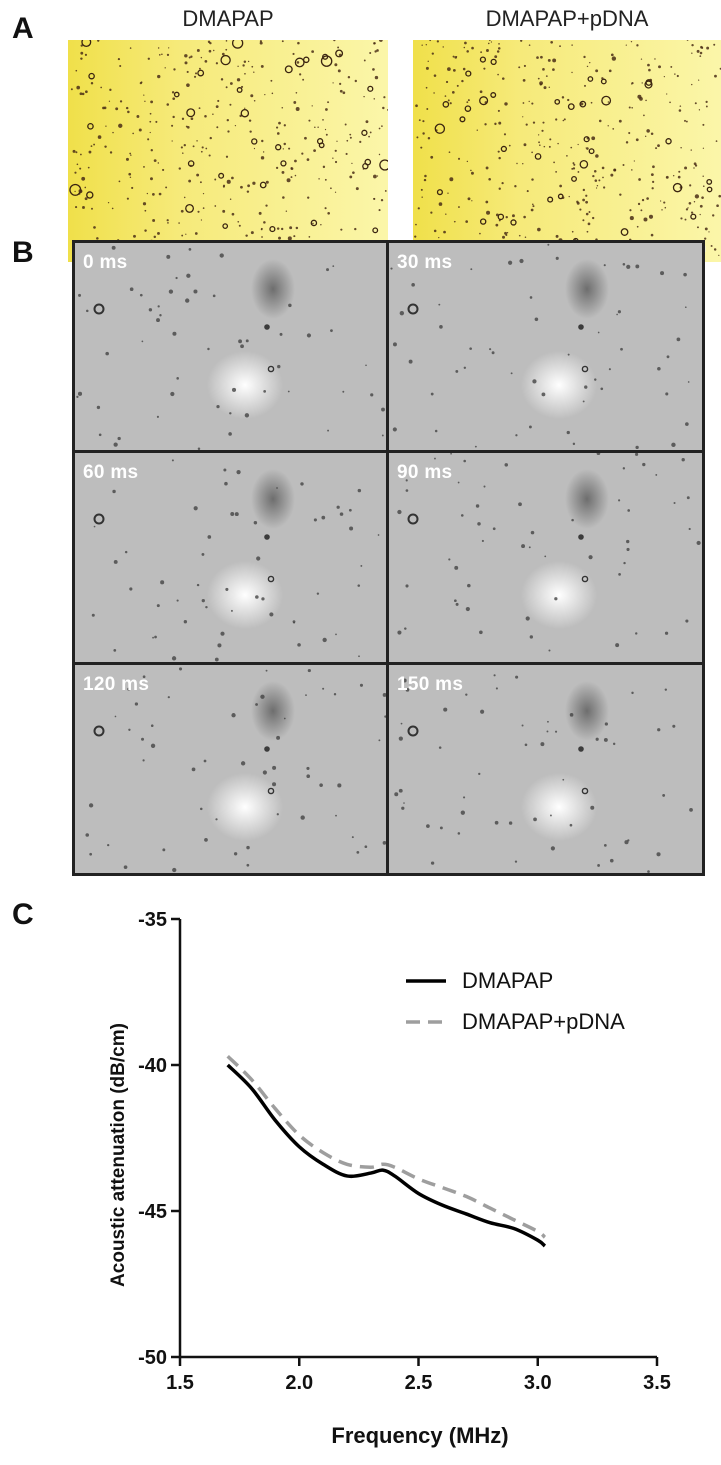 Image resolution: width=721 pixels, height=1465 pixels. I want to click on time-lapse-frame: 90 ms, so click(545, 557).